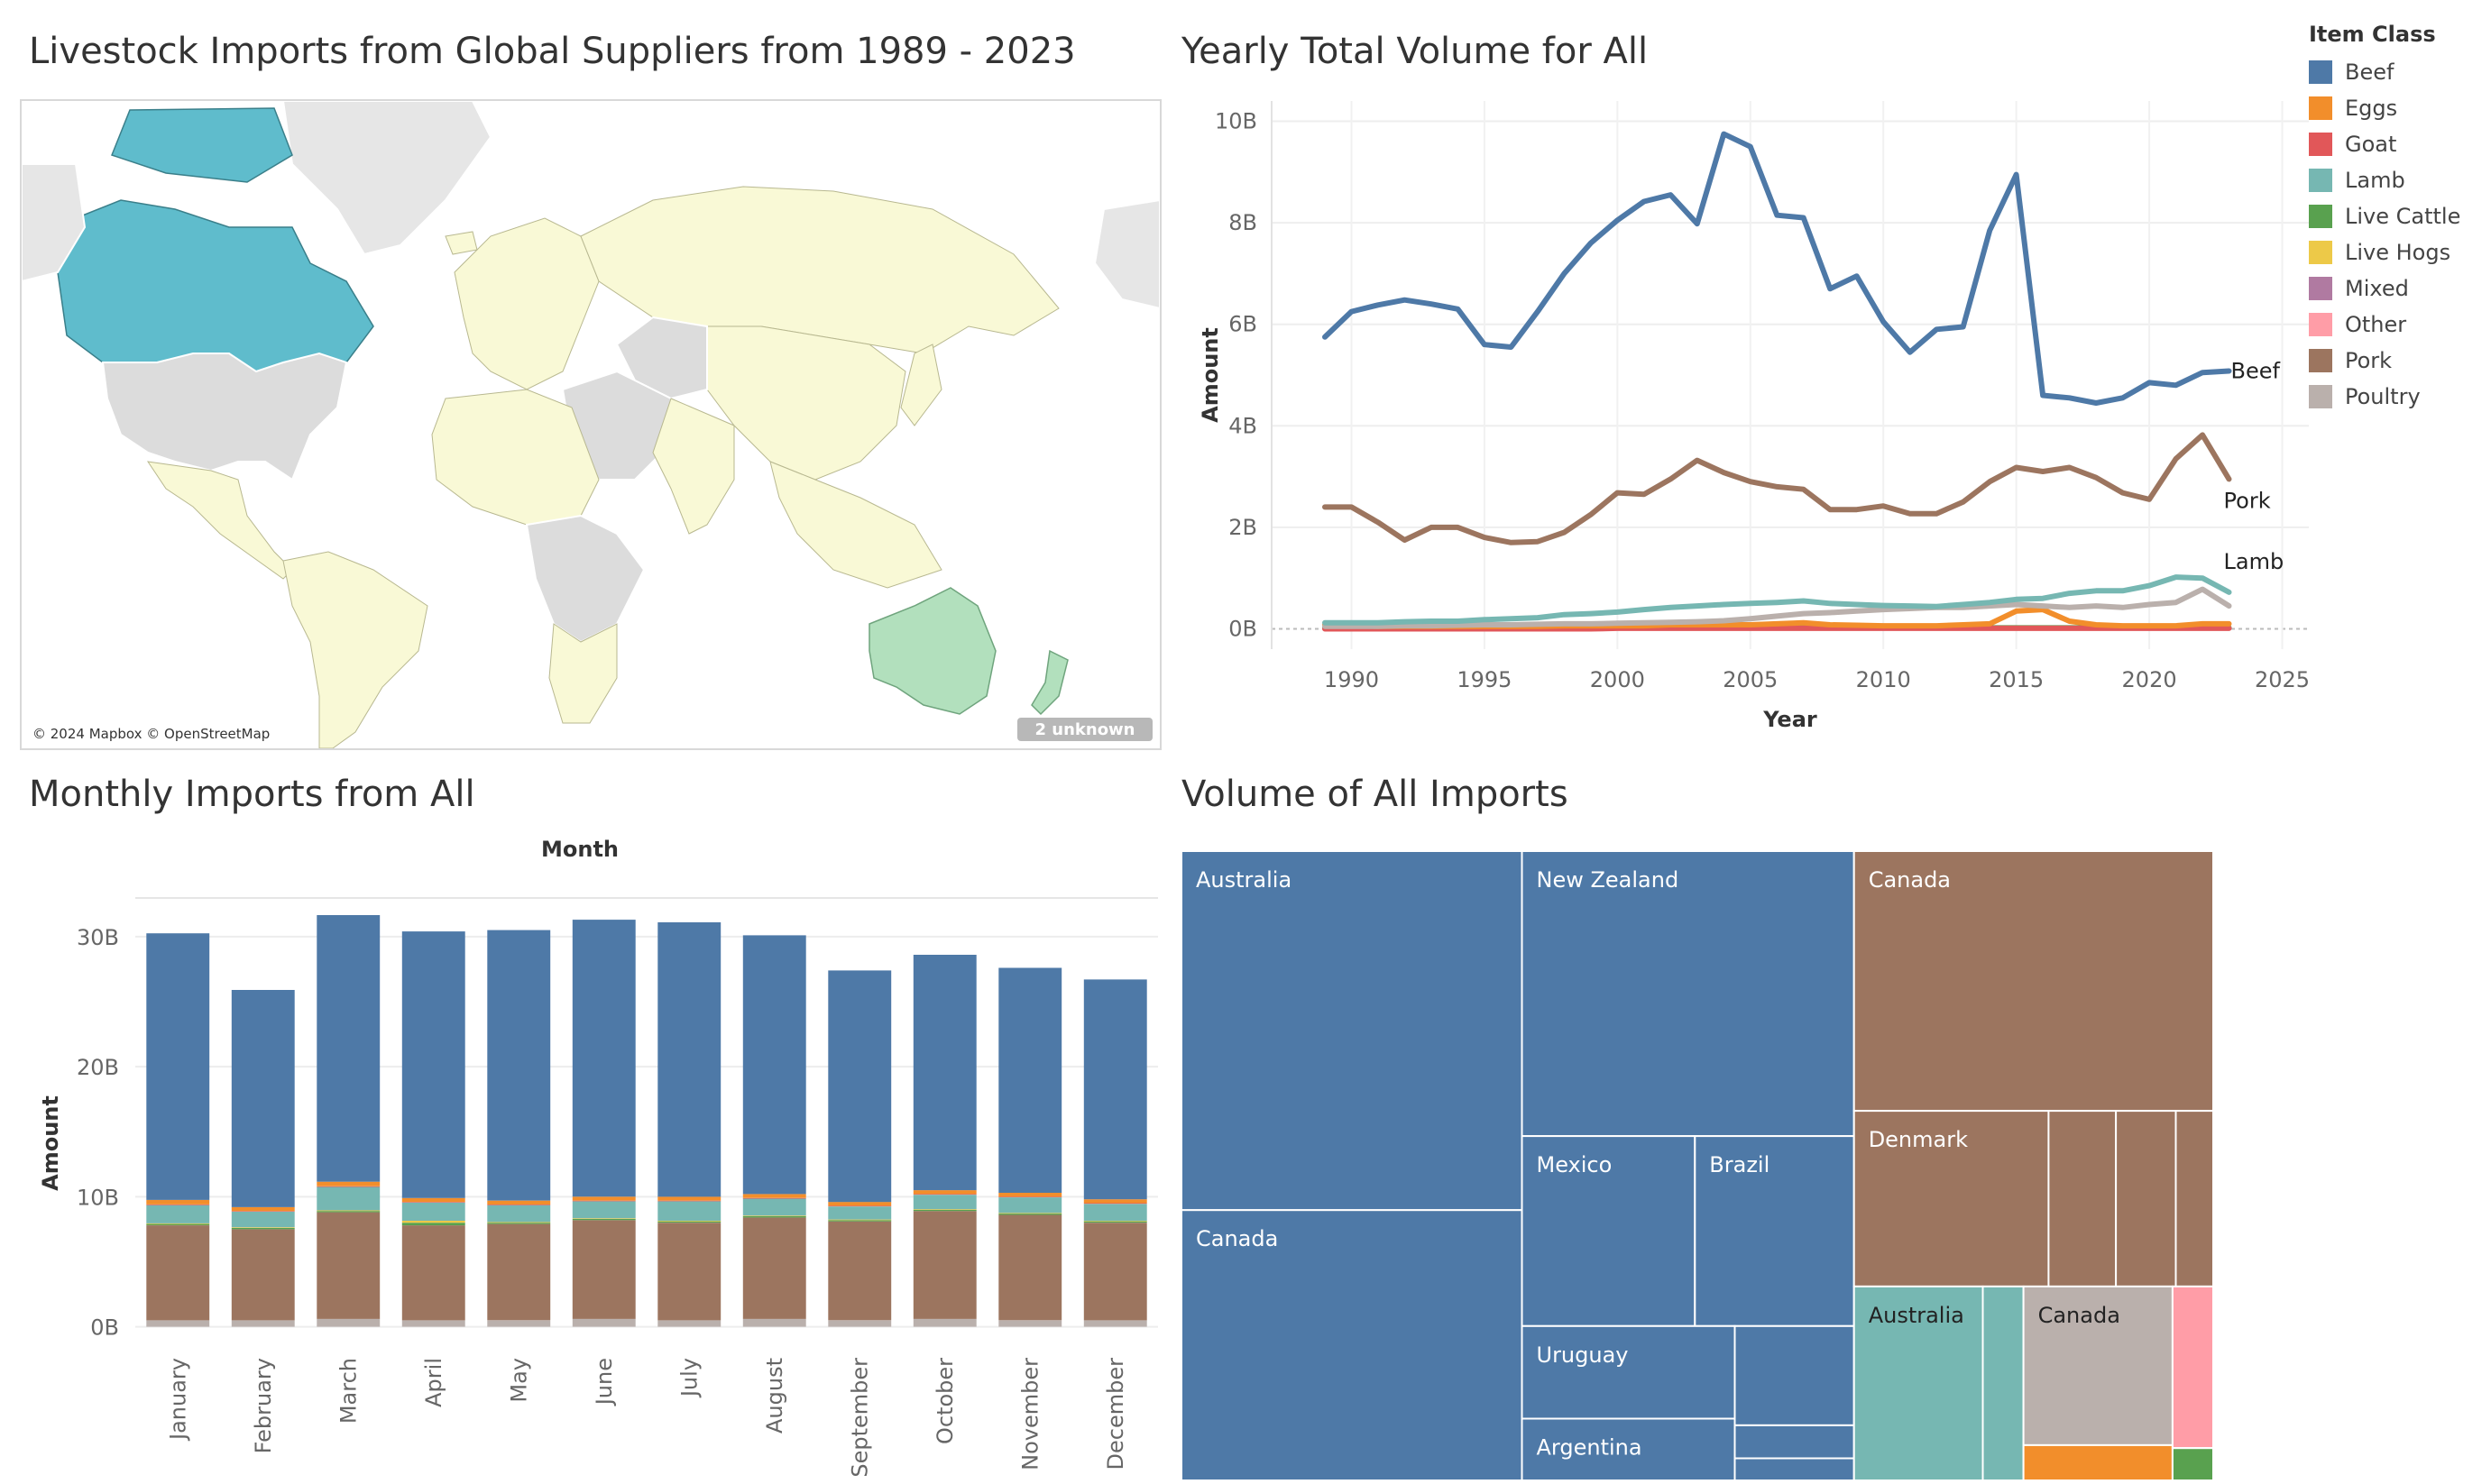 Image resolution: width=2491 pixels, height=1484 pixels. What do you see at coordinates (2399, 252) in the screenshot?
I see `legend-item-live-hogs: Live Hogs` at bounding box center [2399, 252].